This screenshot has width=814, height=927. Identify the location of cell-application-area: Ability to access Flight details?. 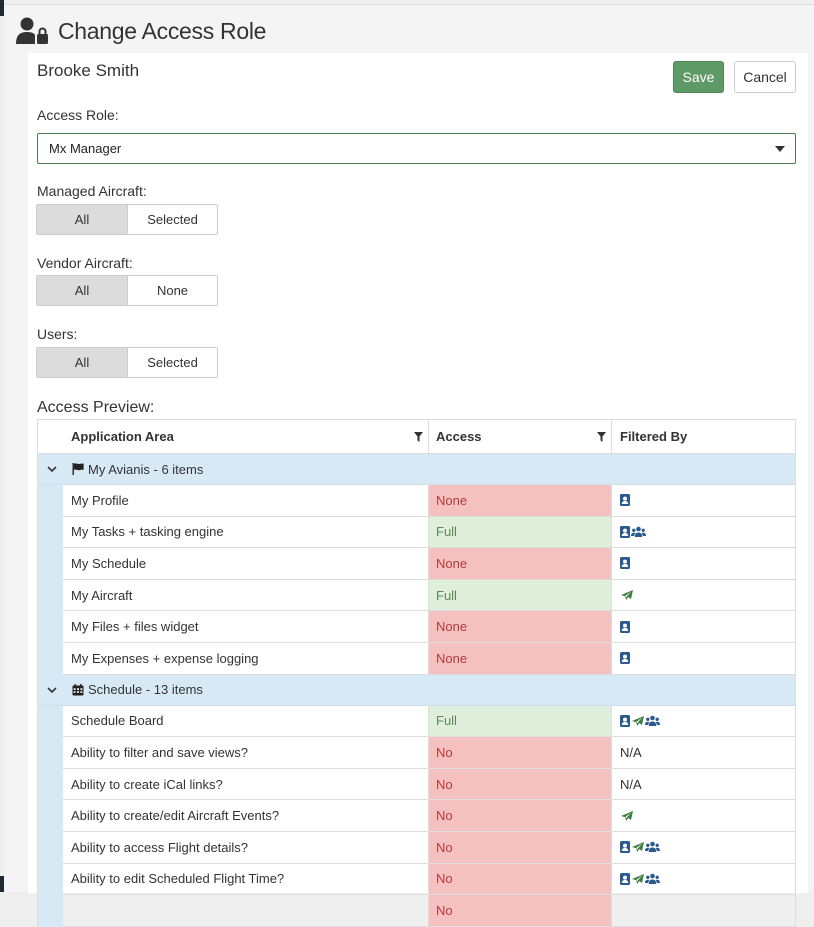
(246, 847).